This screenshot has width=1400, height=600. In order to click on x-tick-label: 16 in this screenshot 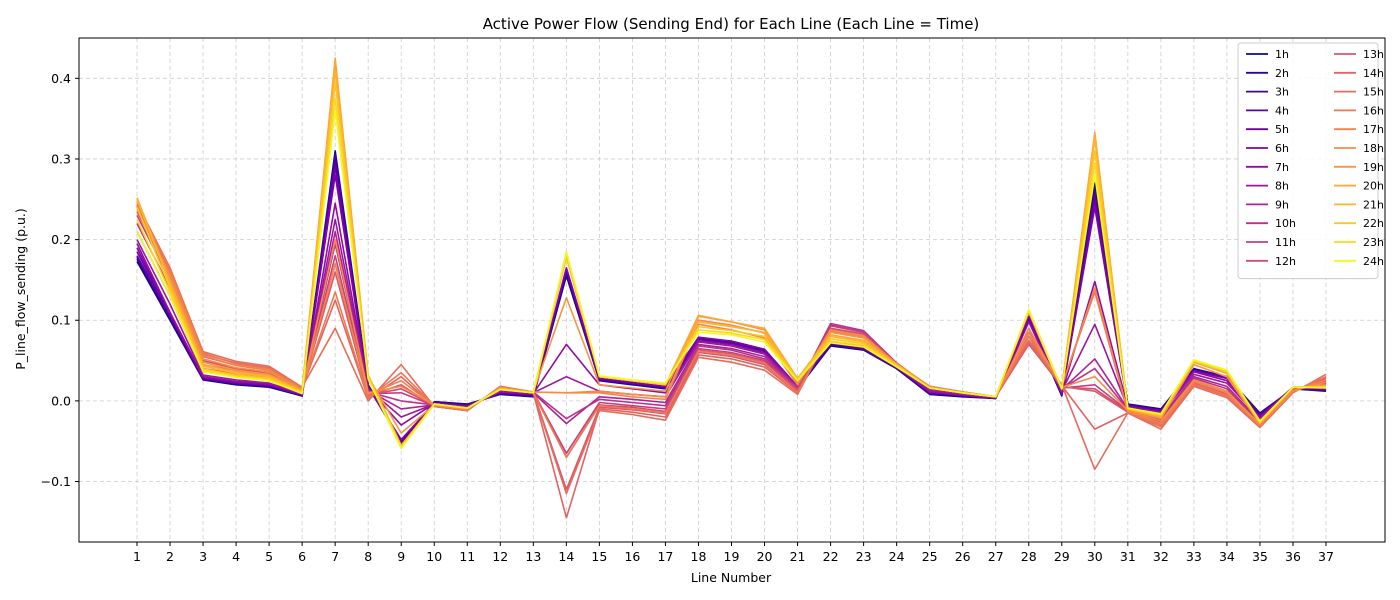, I will do `click(632, 556)`.